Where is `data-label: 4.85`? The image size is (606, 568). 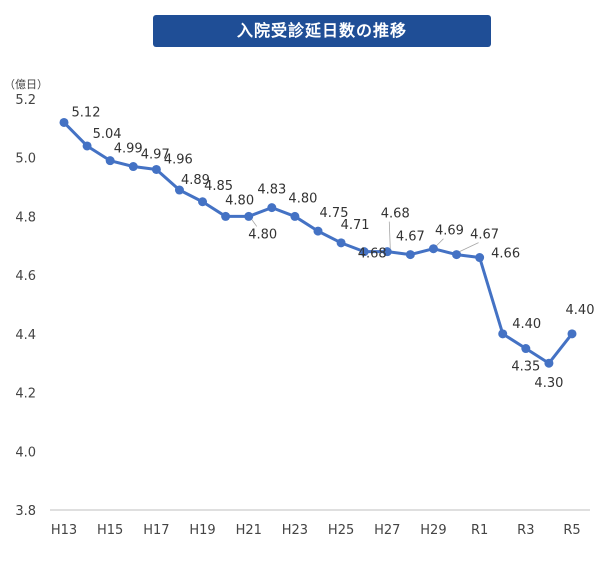 data-label: 4.85 is located at coordinates (218, 186).